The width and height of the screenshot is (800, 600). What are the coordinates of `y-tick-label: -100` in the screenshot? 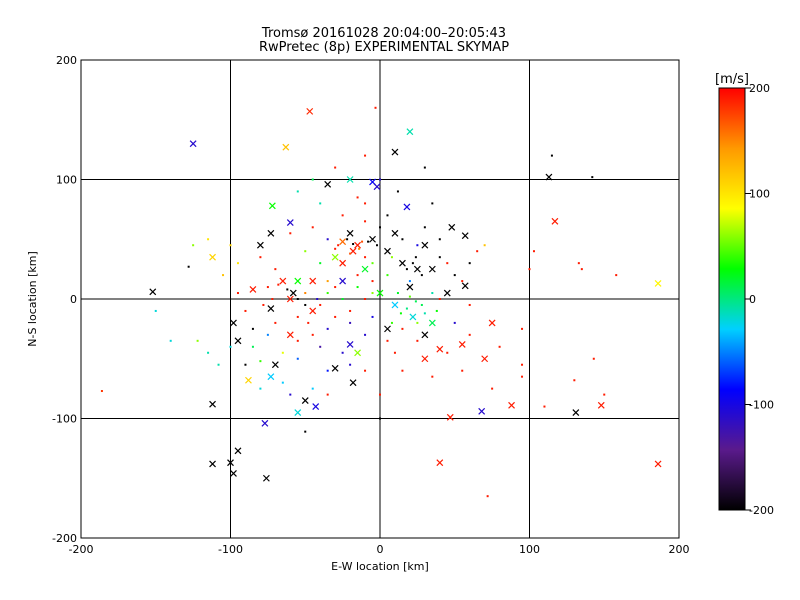 It's located at (64, 419).